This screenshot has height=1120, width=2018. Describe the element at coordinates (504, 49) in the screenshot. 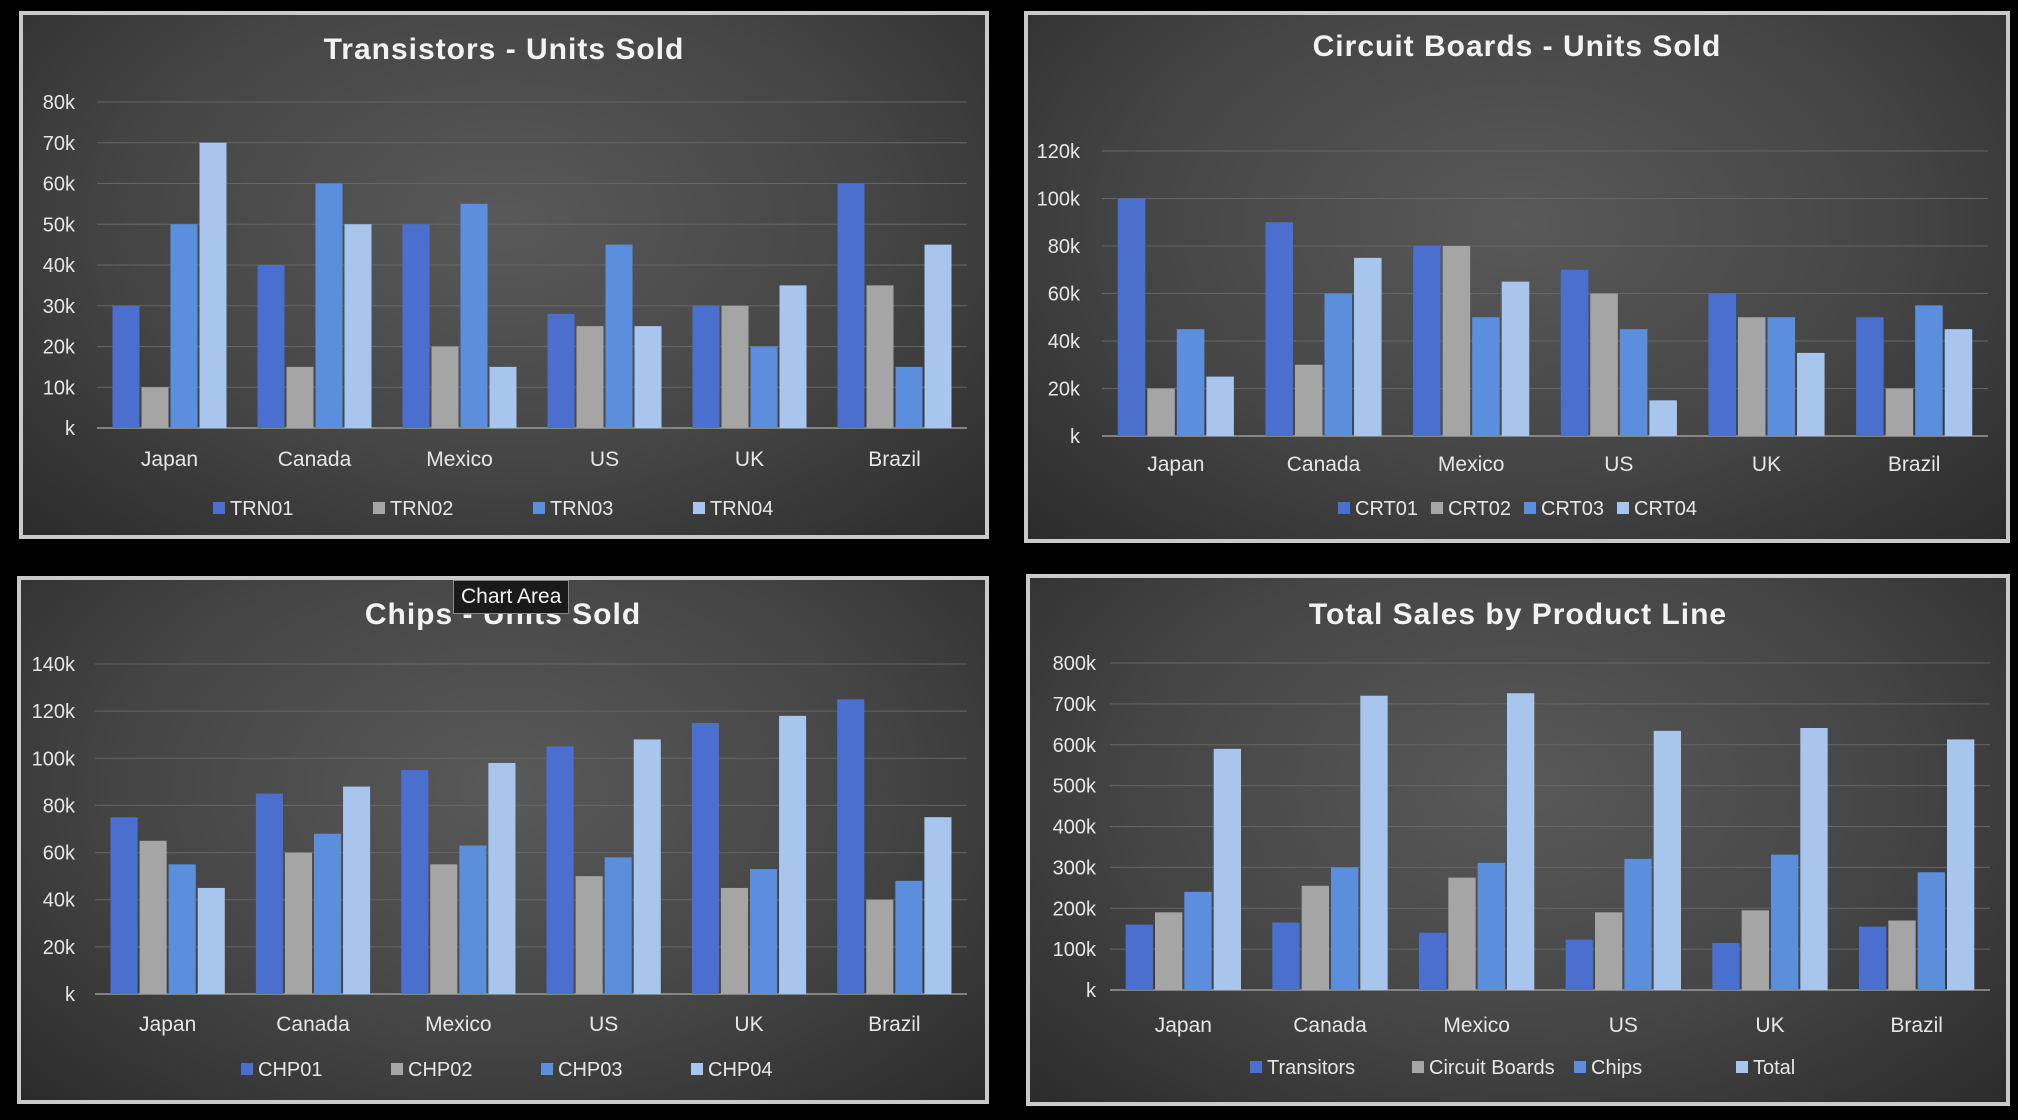

I see `chart-title: Transistors - Units Sold` at that location.